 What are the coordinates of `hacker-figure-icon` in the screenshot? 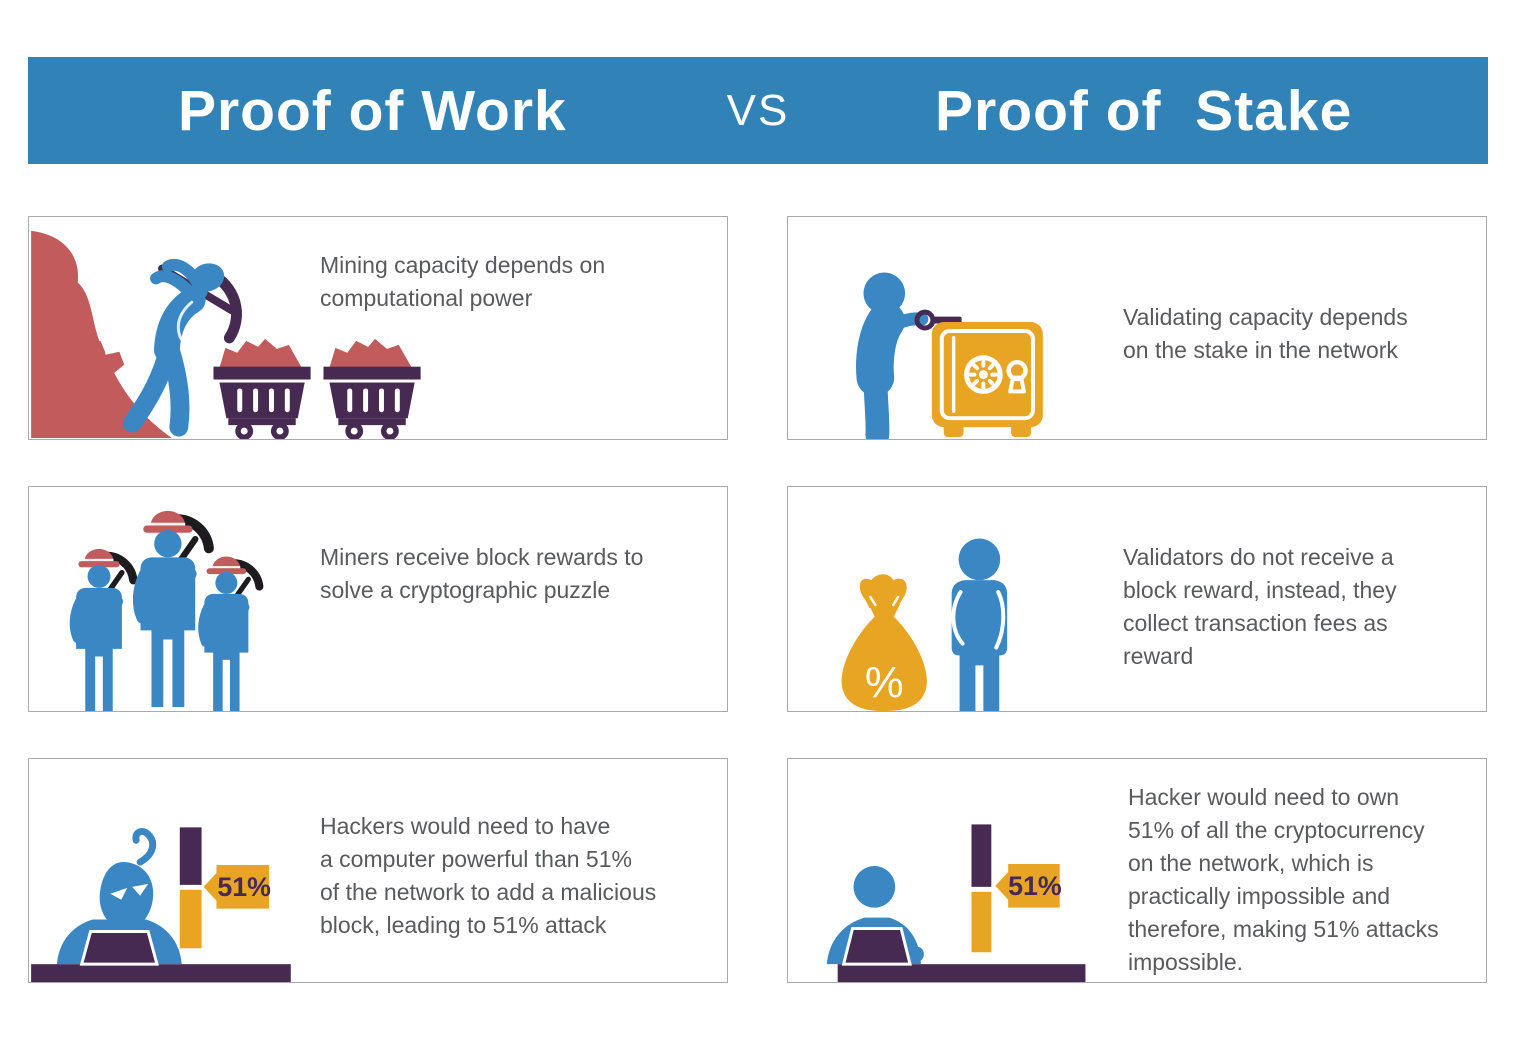 It's located at (119, 897).